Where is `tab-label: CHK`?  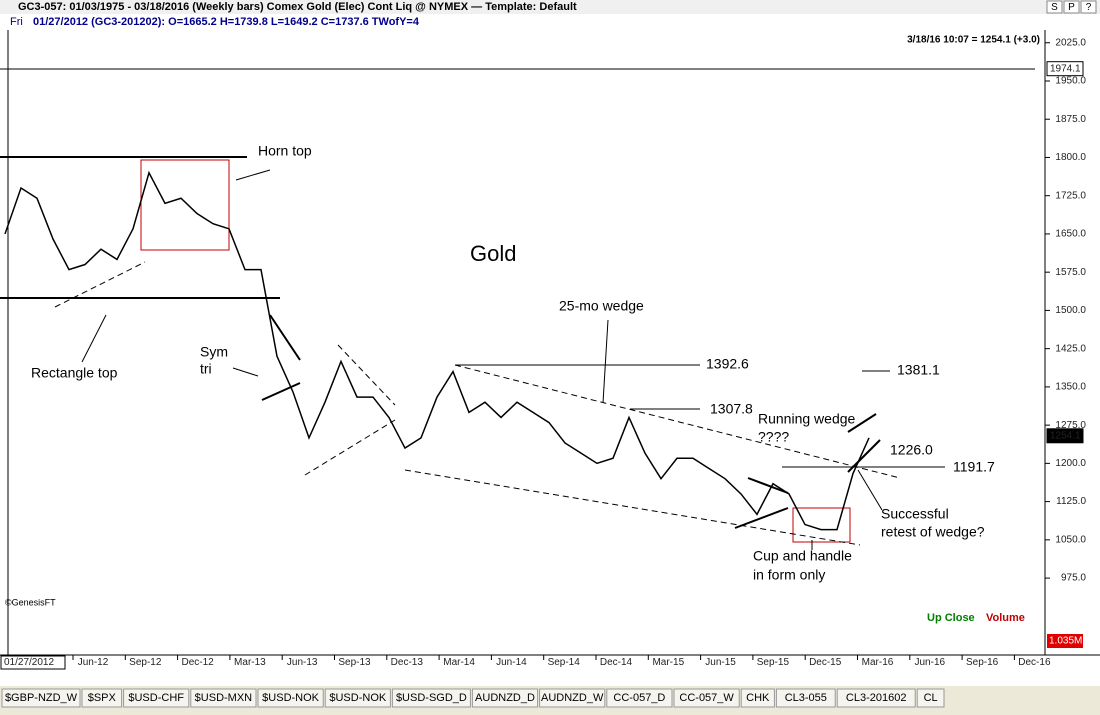
tab-label: CHK is located at coordinates (758, 698).